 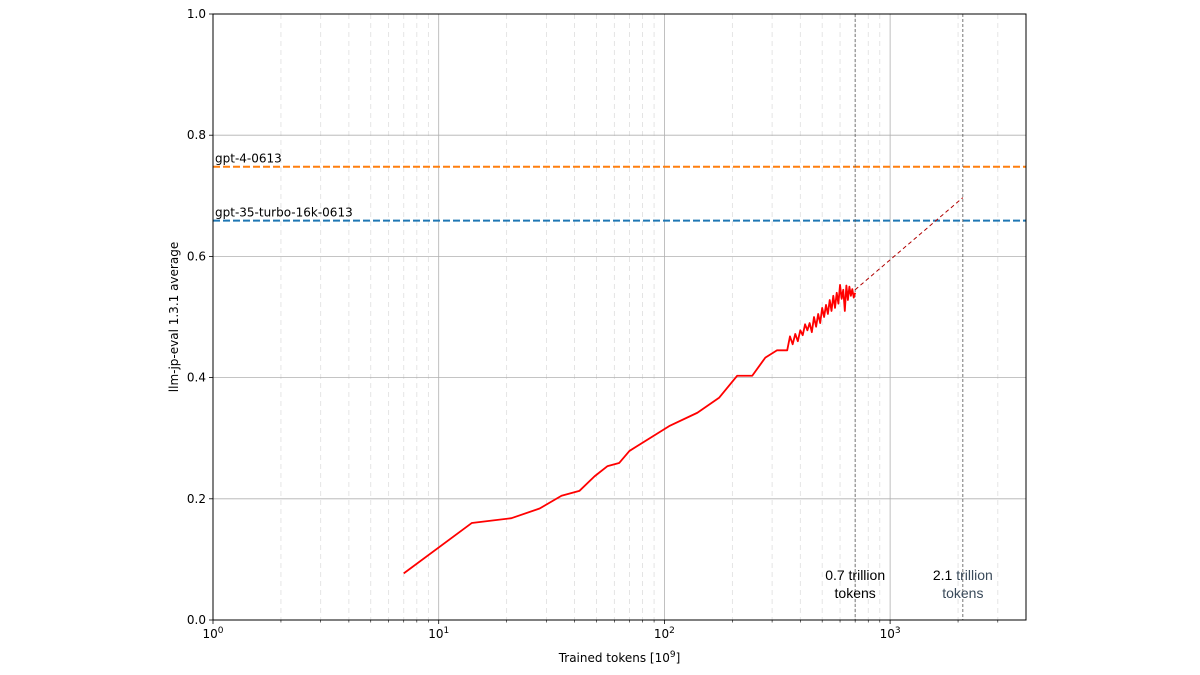 What do you see at coordinates (196, 620) in the screenshot?
I see `y-tick-label: 0.0` at bounding box center [196, 620].